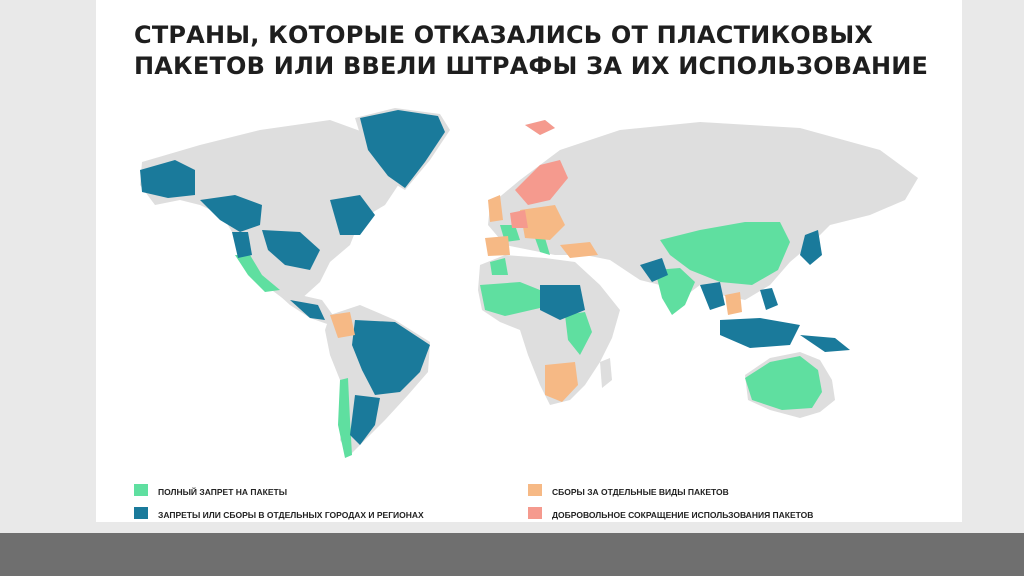  Describe the element at coordinates (769, 299) in the screenshot. I see `region-philippines` at that location.